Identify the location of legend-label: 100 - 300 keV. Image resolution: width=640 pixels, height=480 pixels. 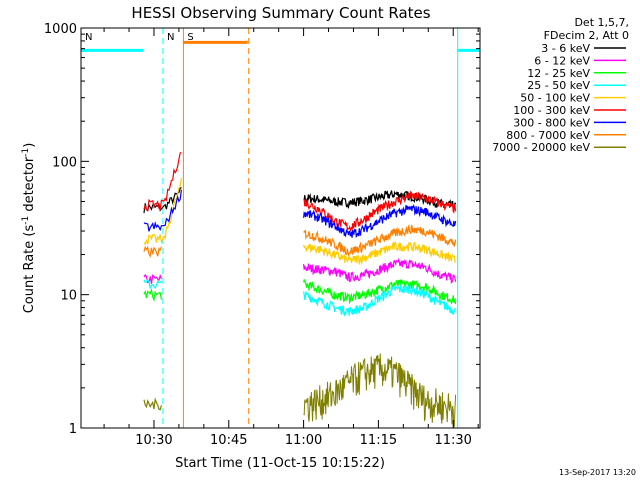
(551, 110).